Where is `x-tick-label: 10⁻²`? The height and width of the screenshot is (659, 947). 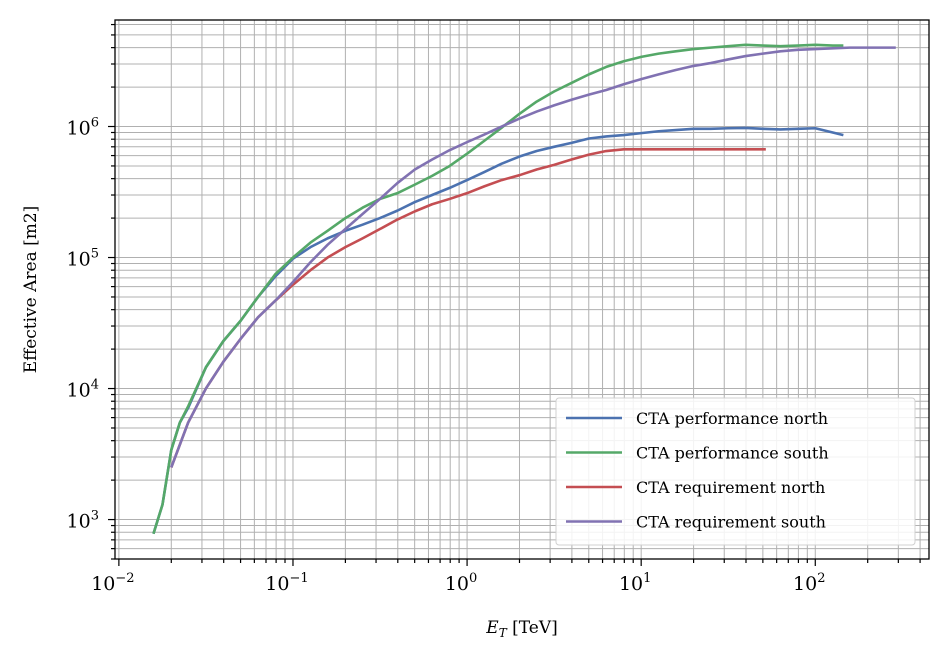 x-tick-label: 10⁻² is located at coordinates (112, 583).